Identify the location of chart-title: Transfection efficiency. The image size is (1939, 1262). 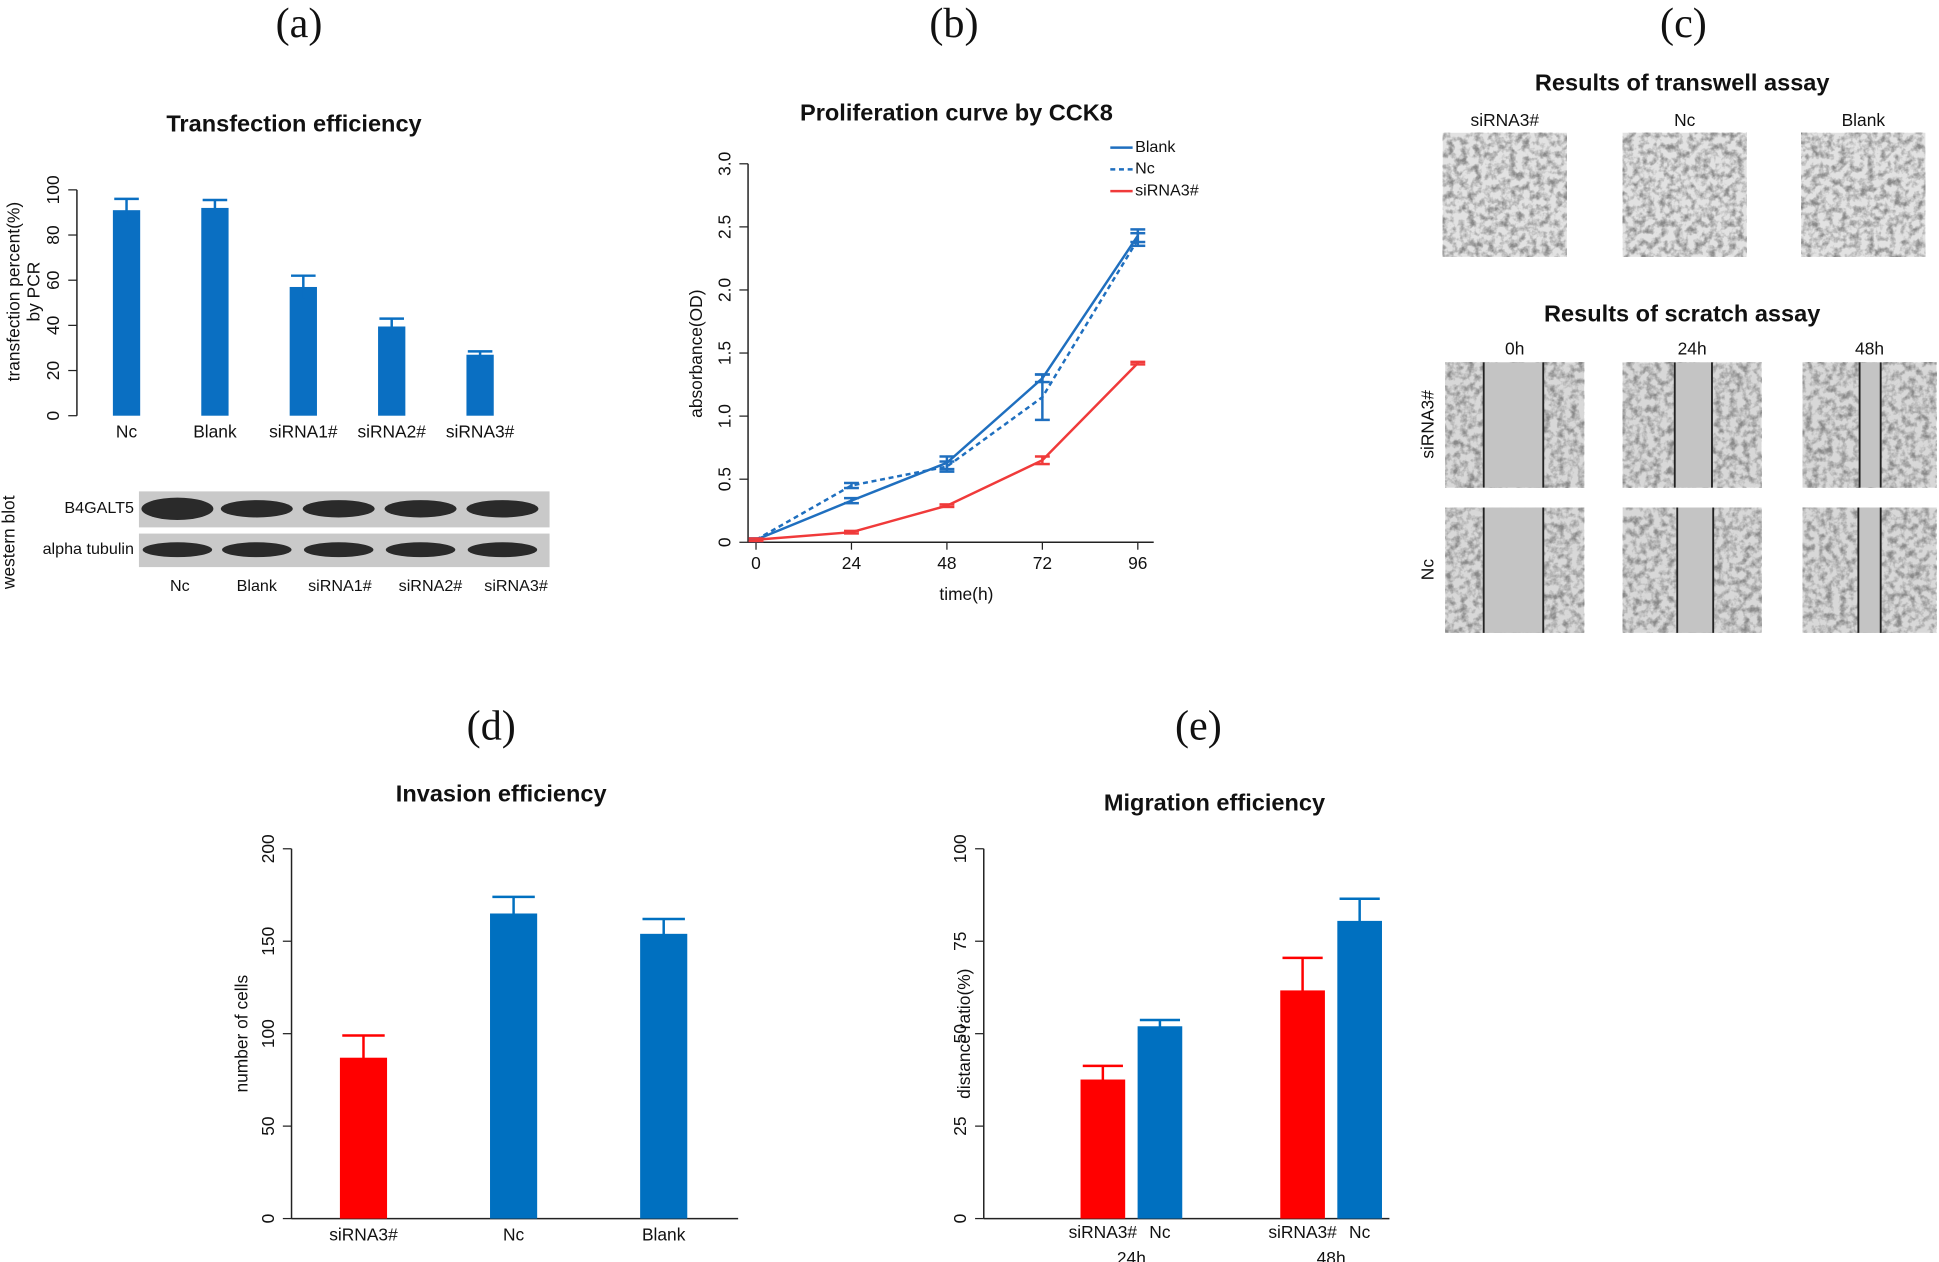
(293, 124).